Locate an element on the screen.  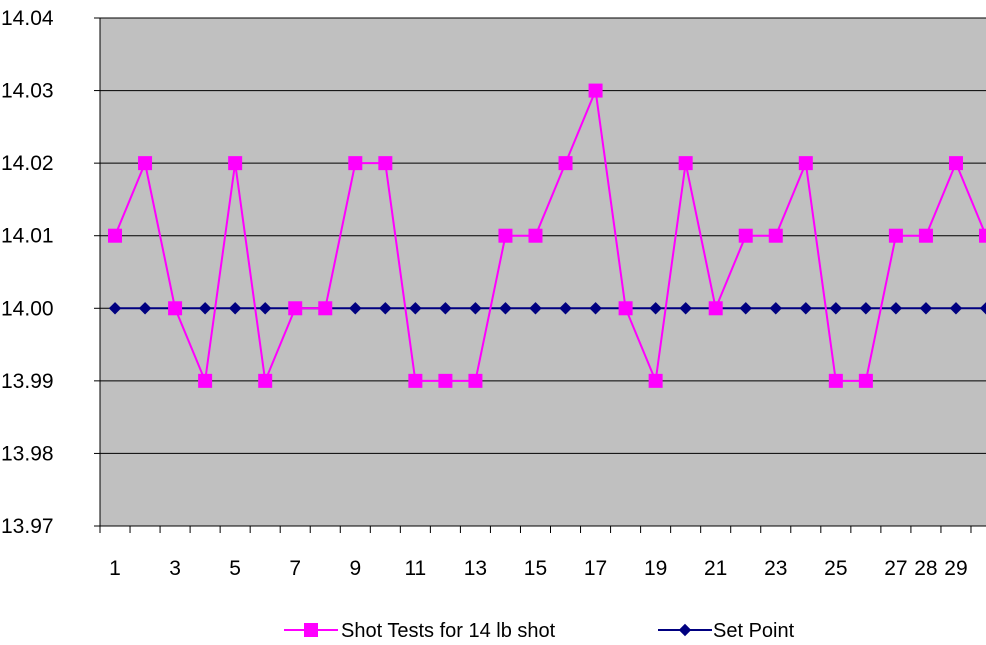
legend-label: Shot Tests for 14 lb shot is located at coordinates (448, 631).